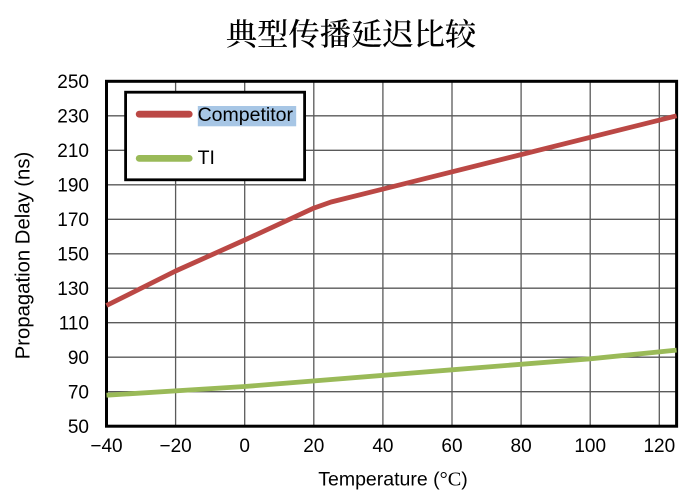 Image resolution: width=700 pixels, height=495 pixels. Describe the element at coordinates (175, 446) in the screenshot. I see `svg-text: −20` at that location.